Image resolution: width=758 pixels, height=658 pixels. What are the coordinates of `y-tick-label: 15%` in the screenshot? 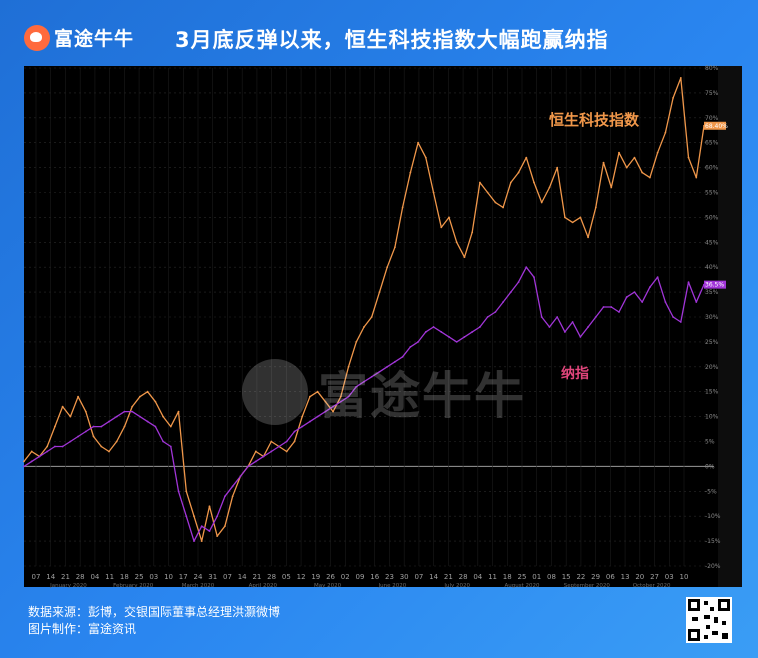 It's located at (712, 392).